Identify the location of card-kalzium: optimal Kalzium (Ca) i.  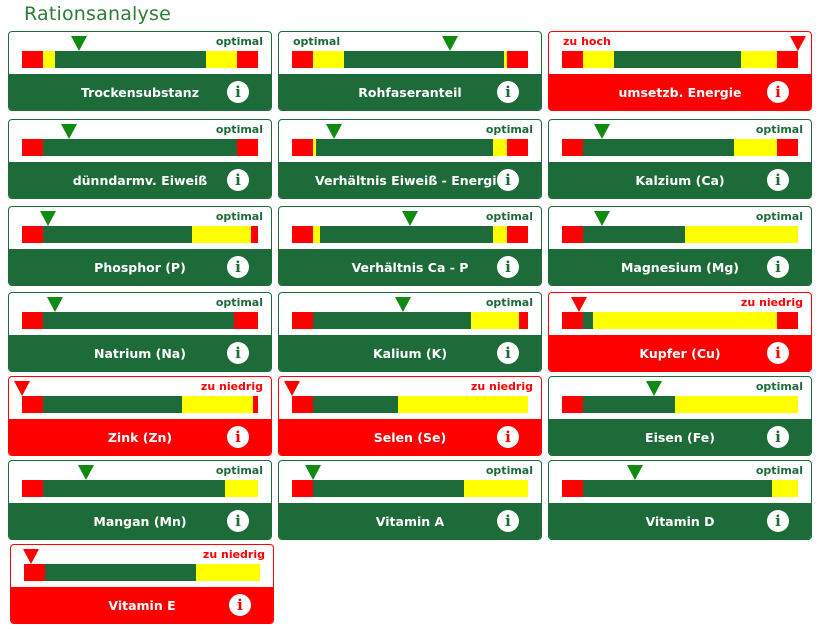
(680, 159).